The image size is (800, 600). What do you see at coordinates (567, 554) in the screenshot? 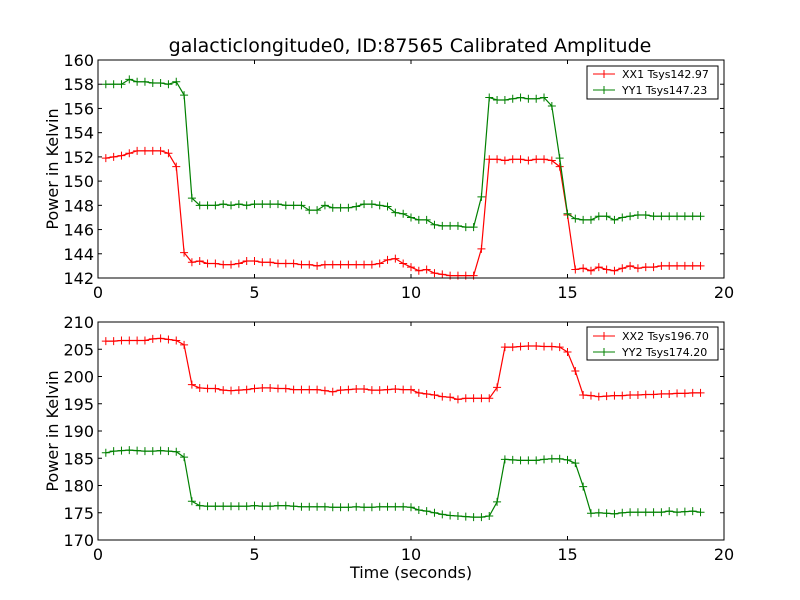
I see `bottom-x-tick-label: 15` at bounding box center [567, 554].